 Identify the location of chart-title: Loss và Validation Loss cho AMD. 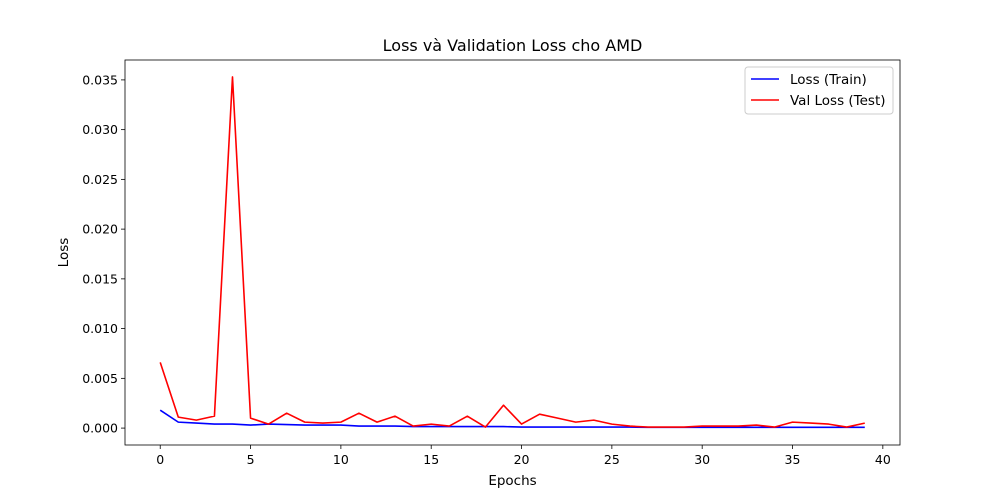
(513, 45).